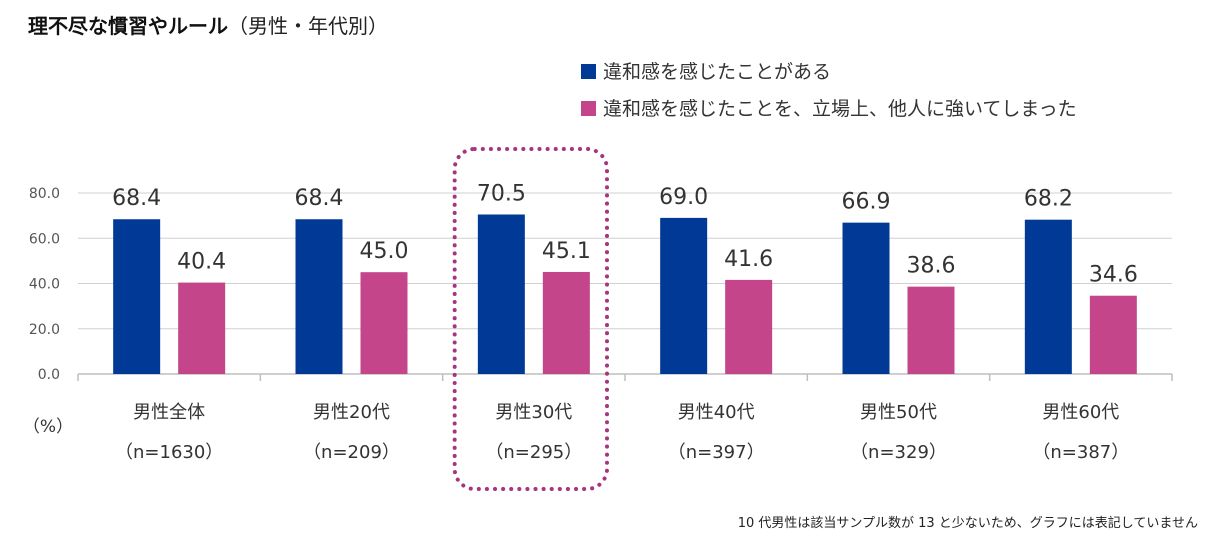 Image resolution: width=1212 pixels, height=547 pixels. Describe the element at coordinates (308, 26) in the screenshot. I see `chart-title-sub: （男性・年代別）` at that location.